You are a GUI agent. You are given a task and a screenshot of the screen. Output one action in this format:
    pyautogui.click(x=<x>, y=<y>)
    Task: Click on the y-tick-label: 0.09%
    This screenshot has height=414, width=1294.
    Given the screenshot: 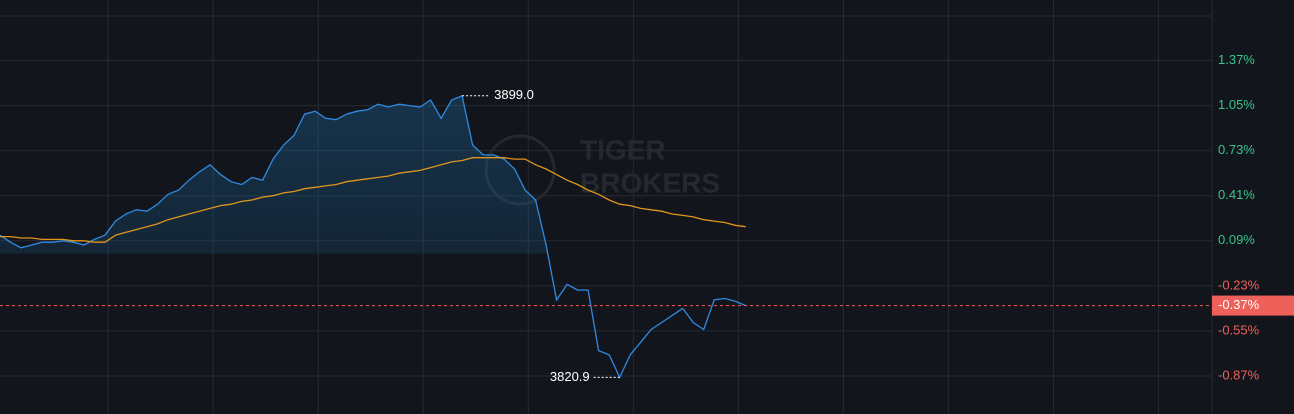 What is the action you would take?
    pyautogui.click(x=1236, y=239)
    